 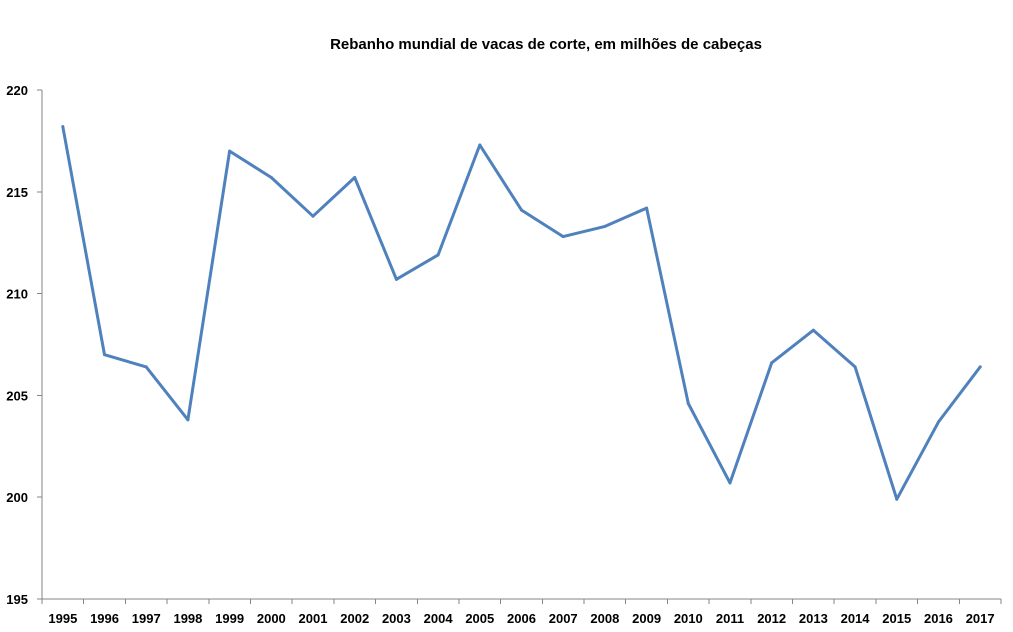 I want to click on y-axis: 195 200 205 210 215 220, so click(x=24, y=345).